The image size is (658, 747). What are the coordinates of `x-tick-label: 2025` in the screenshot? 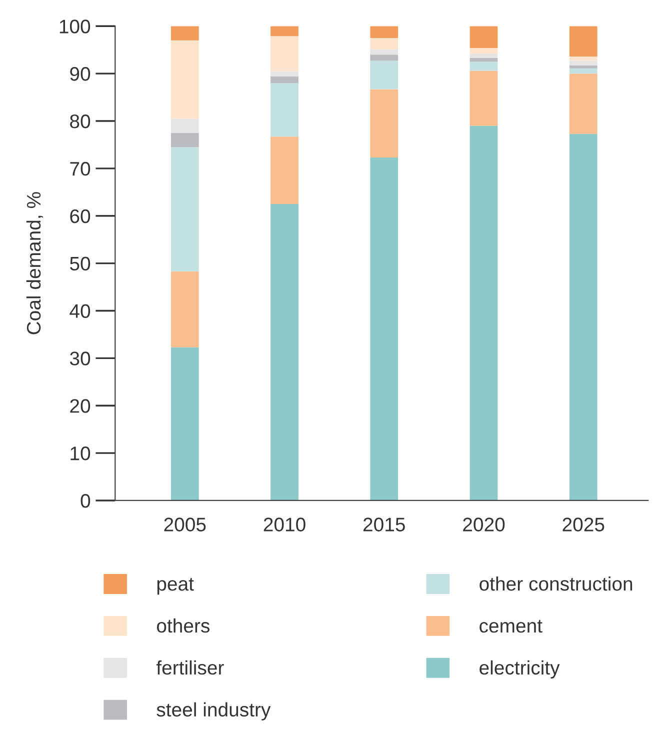 It's located at (583, 525).